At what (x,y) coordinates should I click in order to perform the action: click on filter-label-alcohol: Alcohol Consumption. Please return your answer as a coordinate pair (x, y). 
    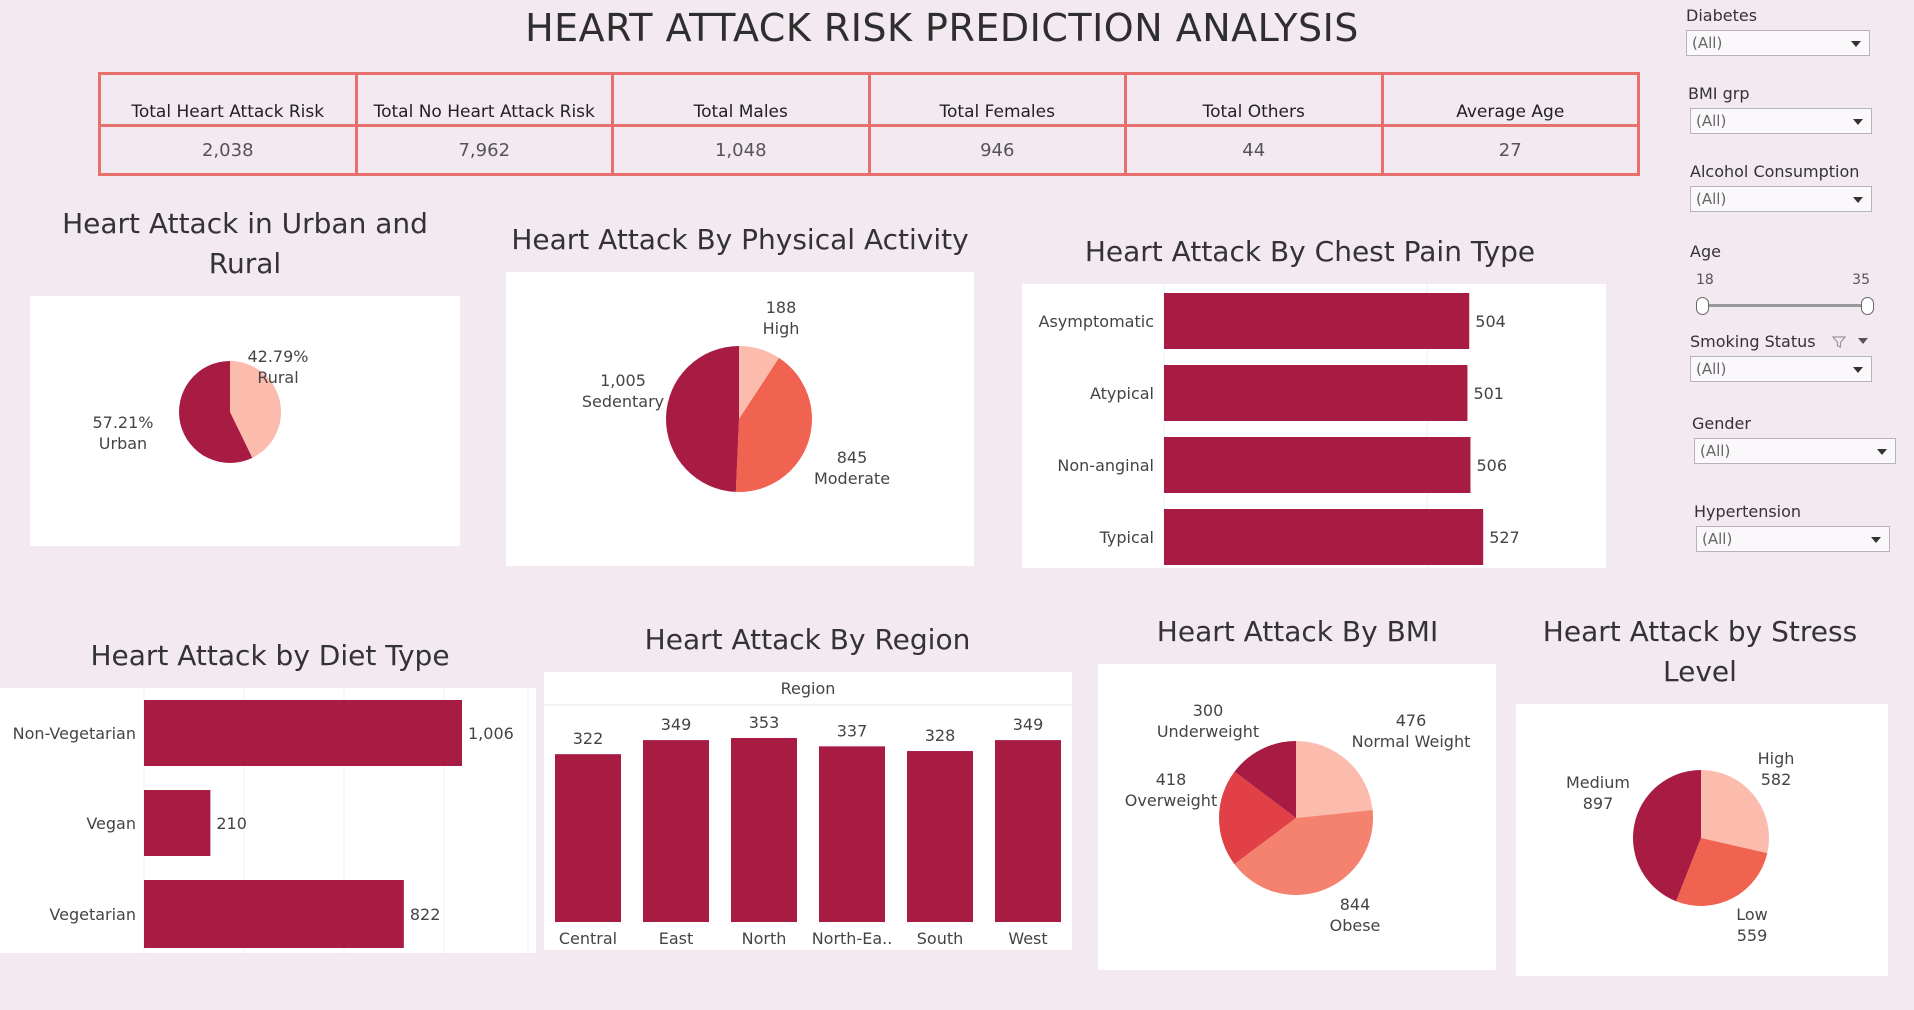
    Looking at the image, I should click on (1775, 171).